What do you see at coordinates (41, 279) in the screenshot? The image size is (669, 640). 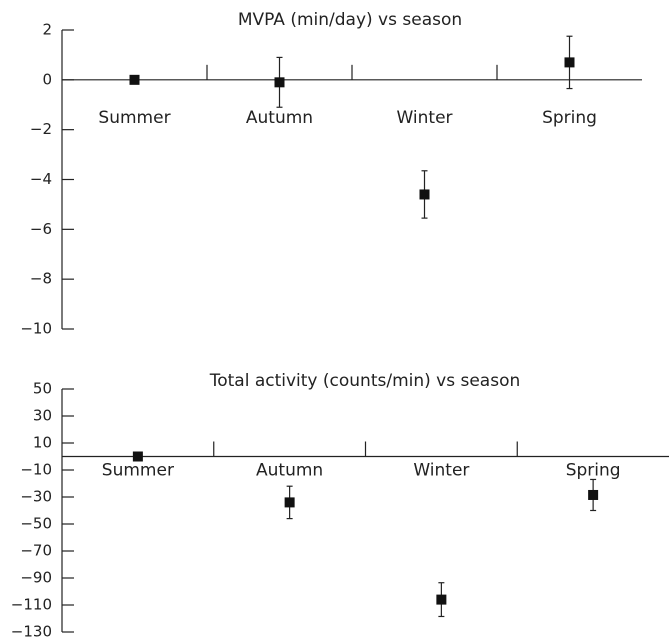 I see `y-tick-label: −8` at bounding box center [41, 279].